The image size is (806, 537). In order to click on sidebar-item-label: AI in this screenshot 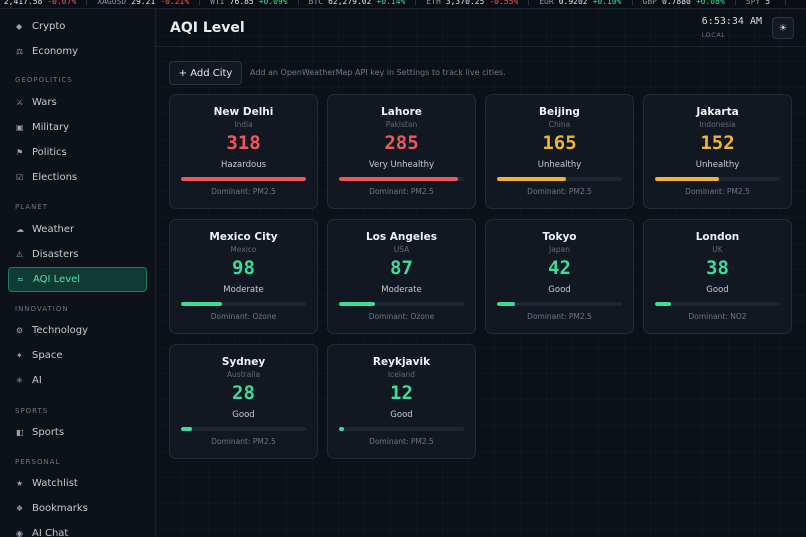, I will do `click(37, 380)`.